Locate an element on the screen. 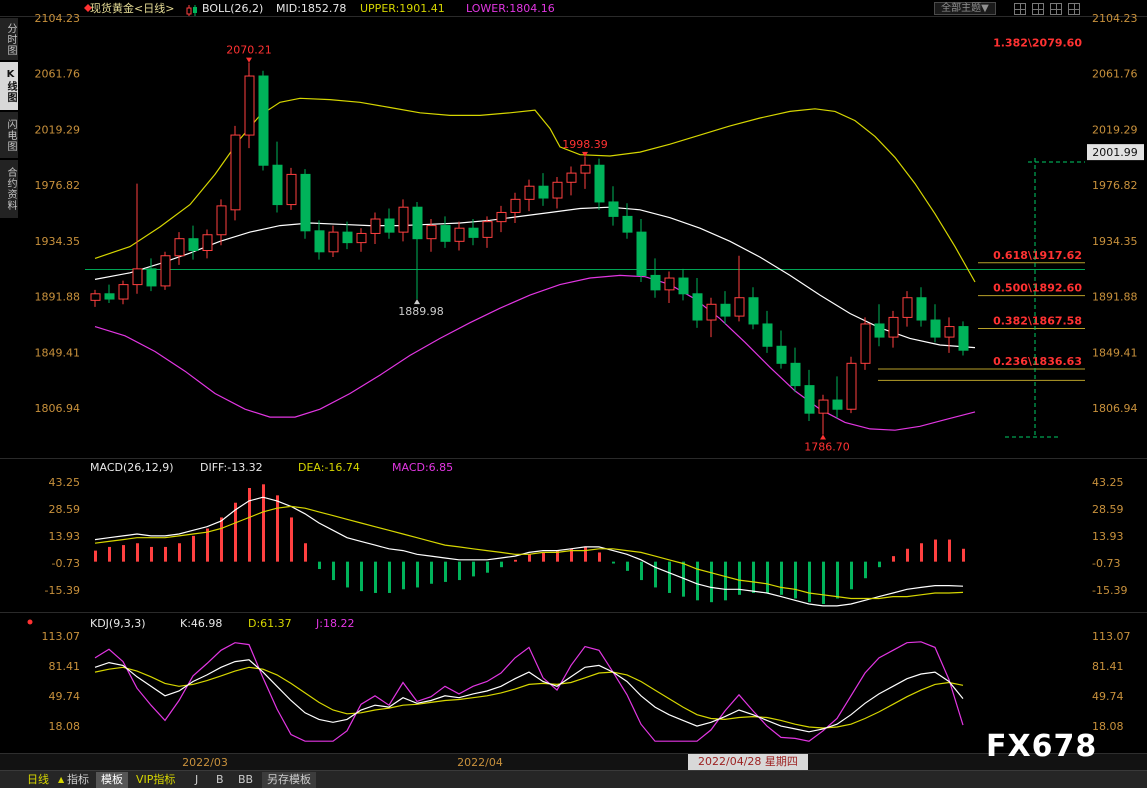 The image size is (1147, 788). crosshair-date-box: 2022/04/28 星期四 is located at coordinates (748, 762).